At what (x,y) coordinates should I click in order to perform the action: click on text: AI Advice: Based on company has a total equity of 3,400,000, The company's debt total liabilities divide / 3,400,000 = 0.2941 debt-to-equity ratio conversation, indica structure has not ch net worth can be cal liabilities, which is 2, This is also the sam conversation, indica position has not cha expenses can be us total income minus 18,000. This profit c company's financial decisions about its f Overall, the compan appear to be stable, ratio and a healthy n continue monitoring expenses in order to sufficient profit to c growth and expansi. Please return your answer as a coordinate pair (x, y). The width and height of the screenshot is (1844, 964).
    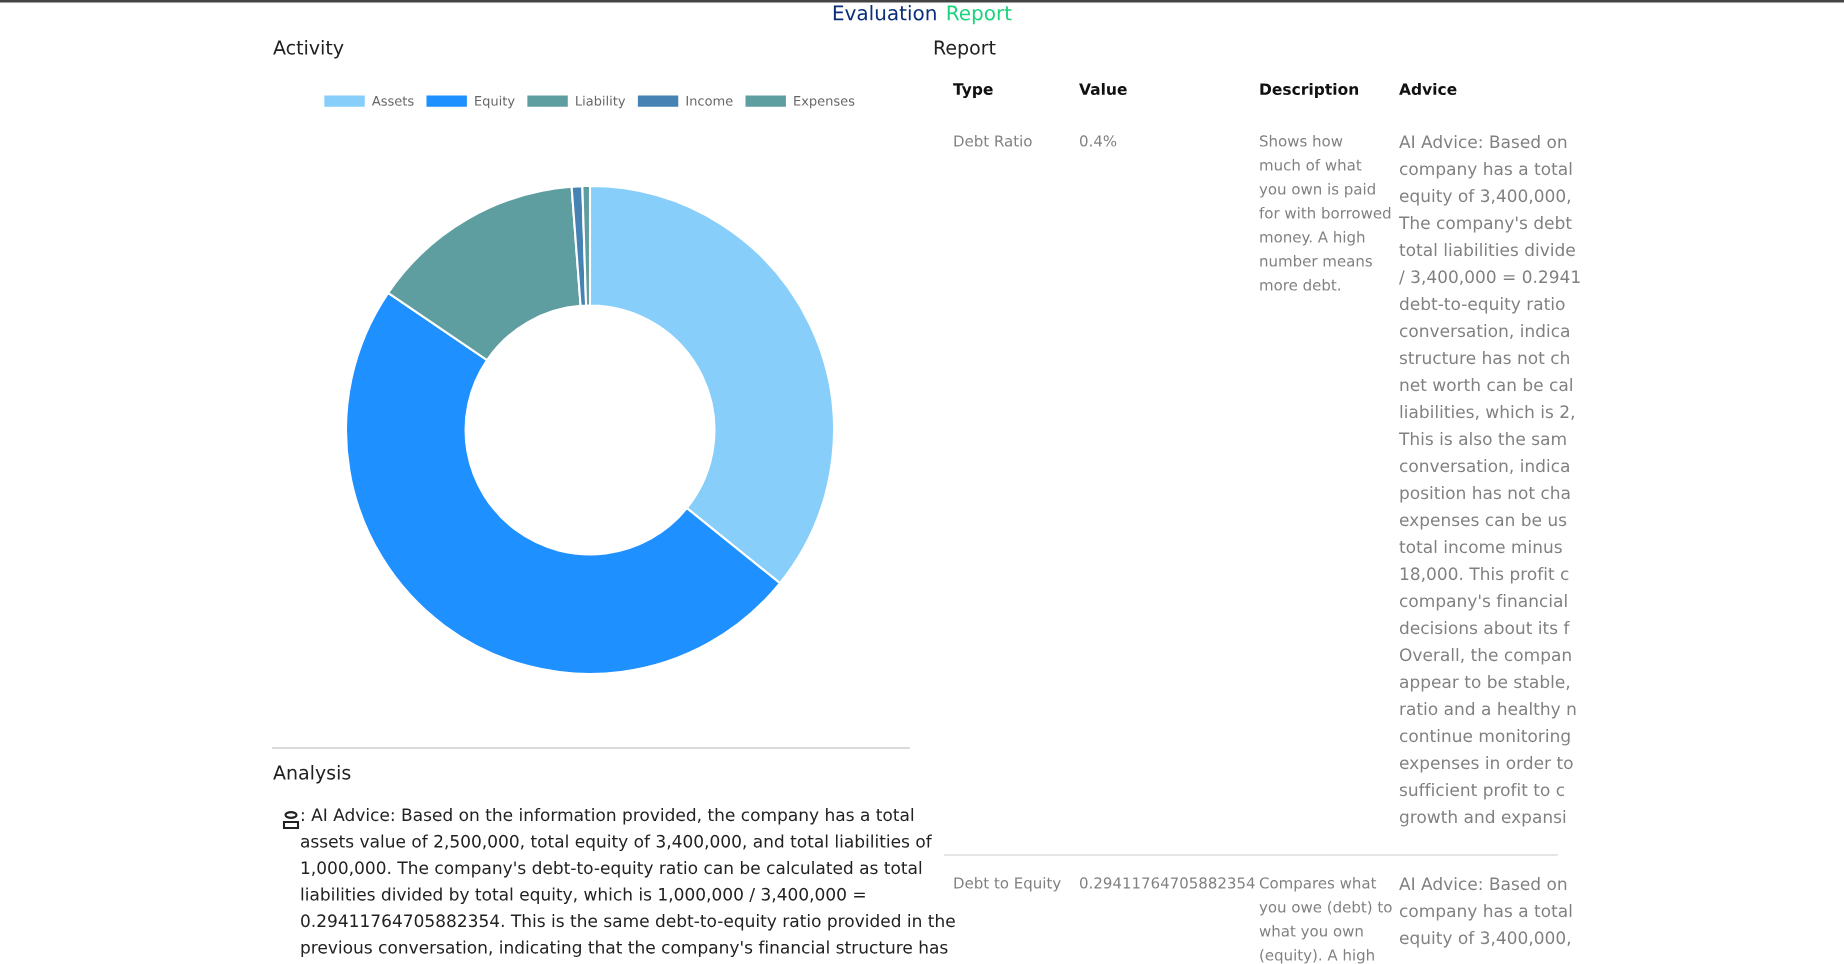
    Looking at the image, I should click on (1489, 481).